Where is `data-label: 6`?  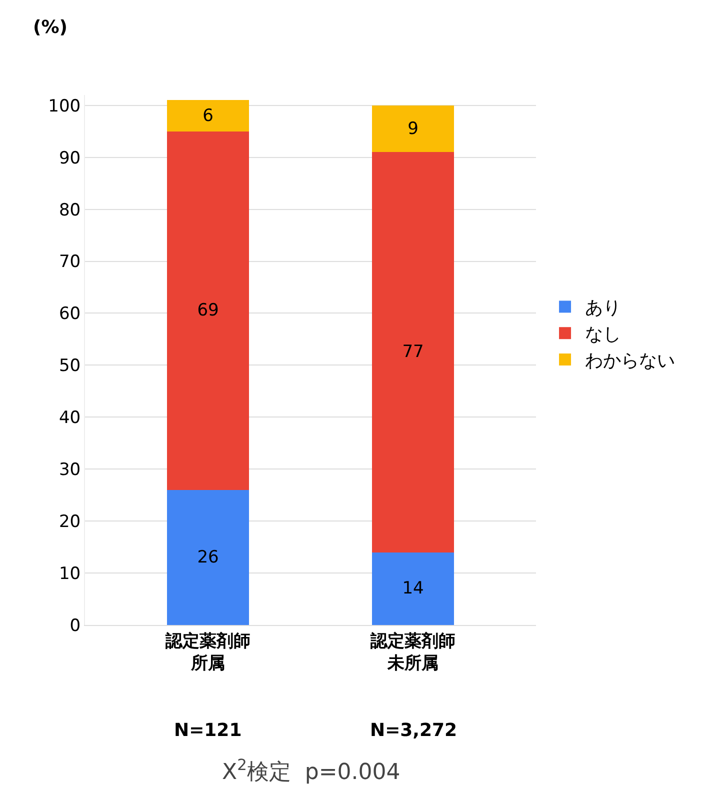 data-label: 6 is located at coordinates (208, 116).